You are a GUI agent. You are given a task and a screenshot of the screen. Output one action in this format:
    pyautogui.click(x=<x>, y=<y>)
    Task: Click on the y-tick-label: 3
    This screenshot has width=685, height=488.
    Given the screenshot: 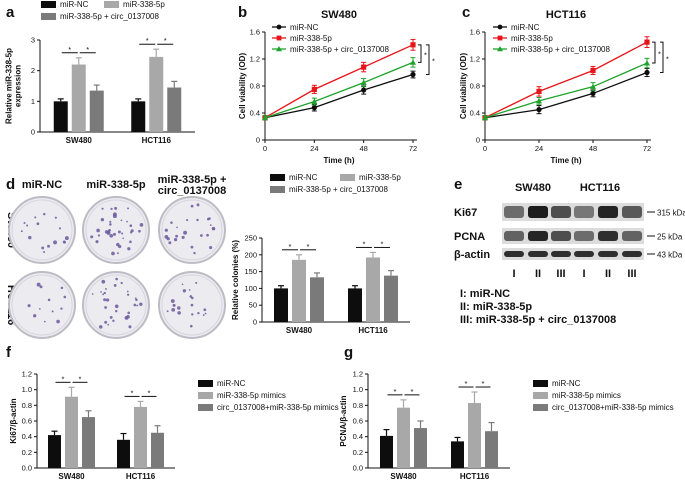 What is the action you would take?
    pyautogui.click(x=33, y=40)
    